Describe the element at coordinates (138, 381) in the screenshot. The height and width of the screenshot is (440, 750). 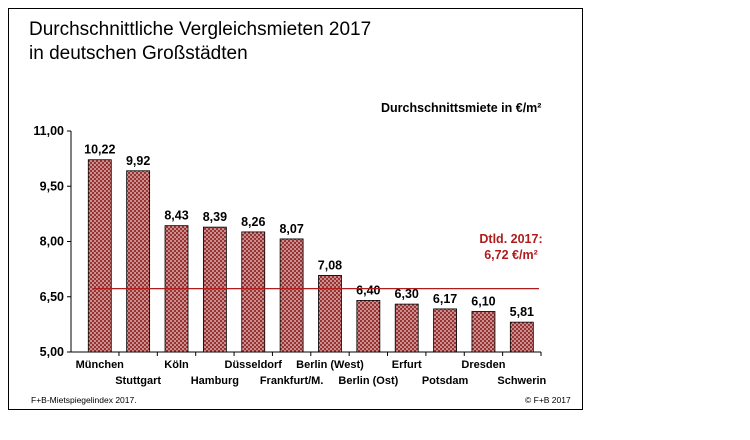
I see `category-label: Stuttgart` at that location.